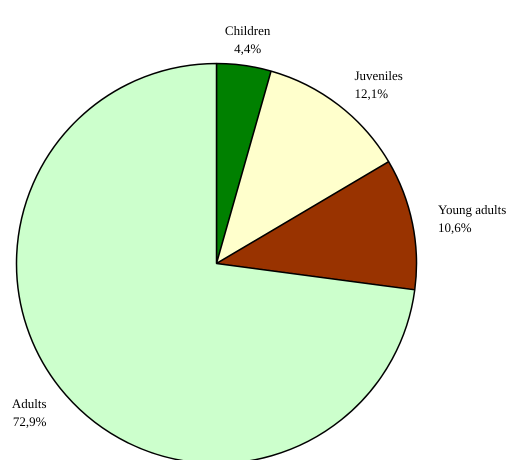  Describe the element at coordinates (378, 75) in the screenshot. I see `slice-label: Juveniles` at that location.